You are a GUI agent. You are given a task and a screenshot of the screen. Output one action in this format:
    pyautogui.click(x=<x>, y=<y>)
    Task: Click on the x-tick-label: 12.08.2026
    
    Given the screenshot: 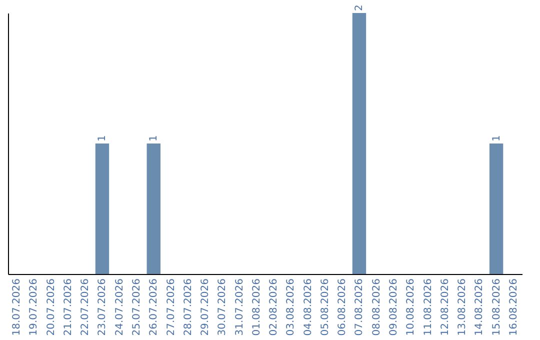 What is the action you would take?
    pyautogui.click(x=445, y=307)
    